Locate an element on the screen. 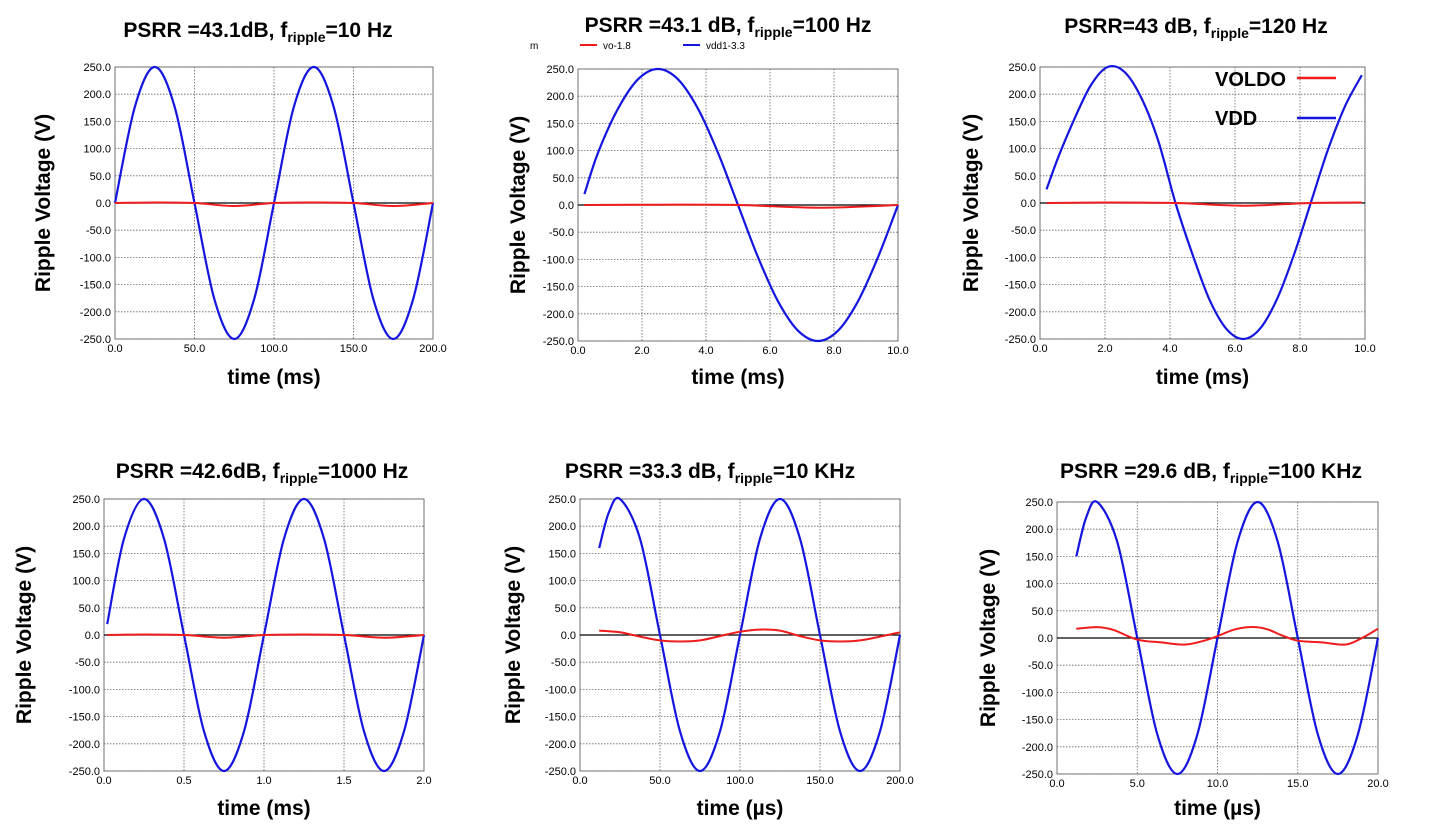 The height and width of the screenshot is (840, 1430). plot-title: PSRR =43.1dB, fripple=10 Hz is located at coordinates (257, 32).